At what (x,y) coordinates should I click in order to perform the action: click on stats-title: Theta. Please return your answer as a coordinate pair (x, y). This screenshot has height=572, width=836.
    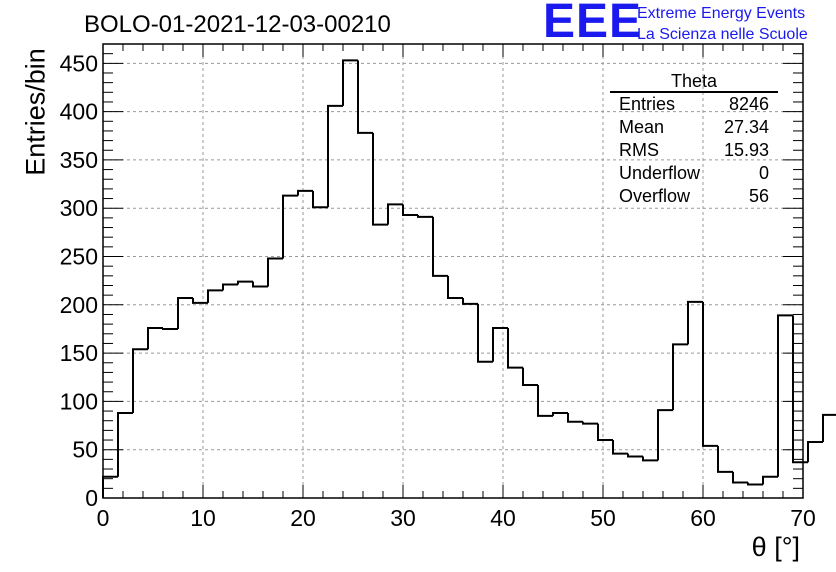
    Looking at the image, I should click on (694, 82).